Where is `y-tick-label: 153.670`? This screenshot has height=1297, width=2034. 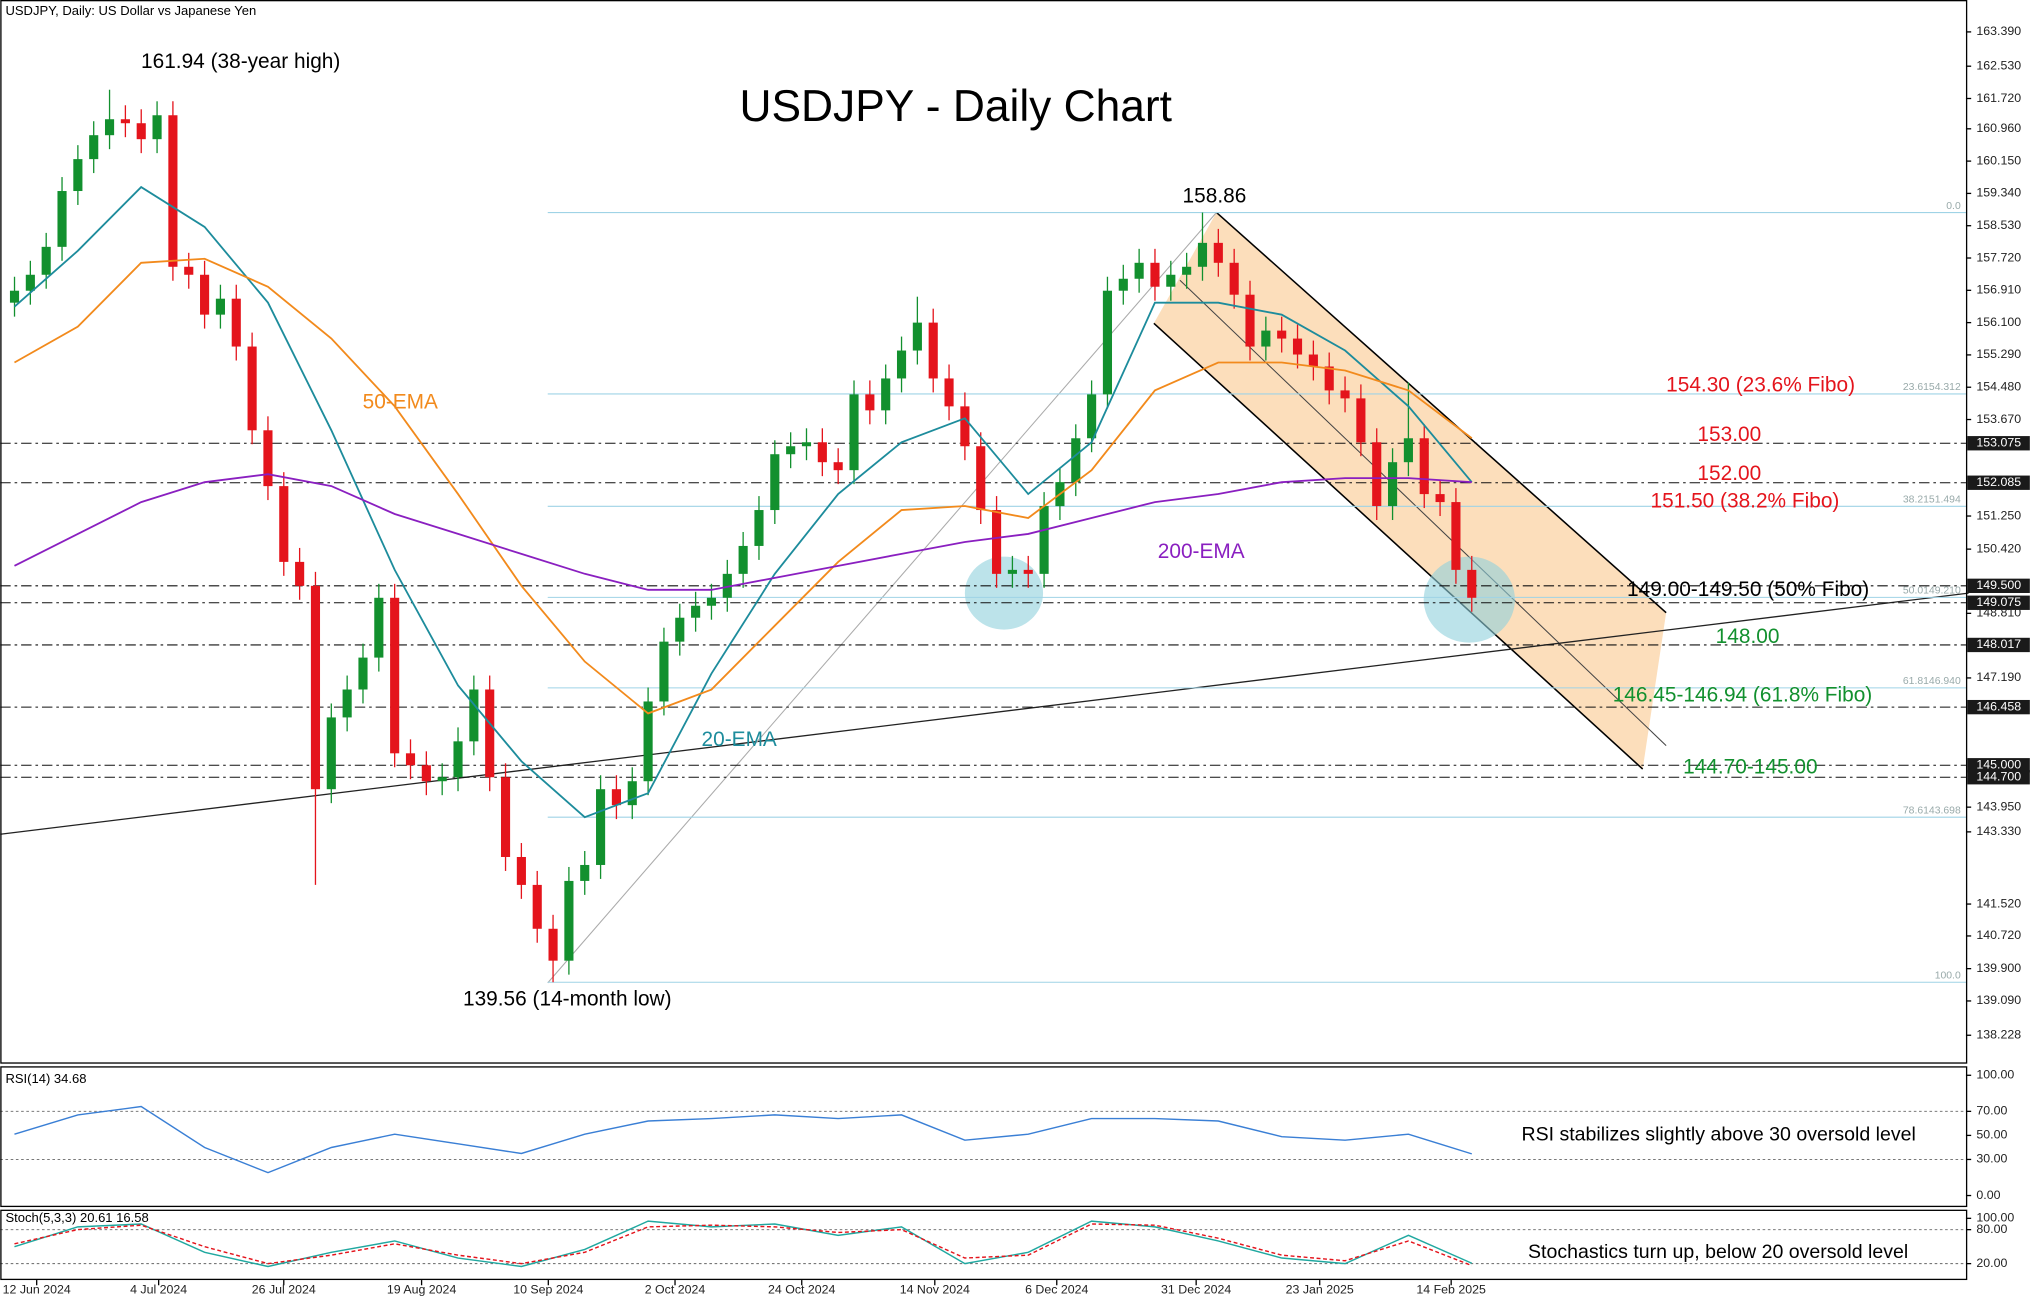 y-tick-label: 153.670 is located at coordinates (1998, 419).